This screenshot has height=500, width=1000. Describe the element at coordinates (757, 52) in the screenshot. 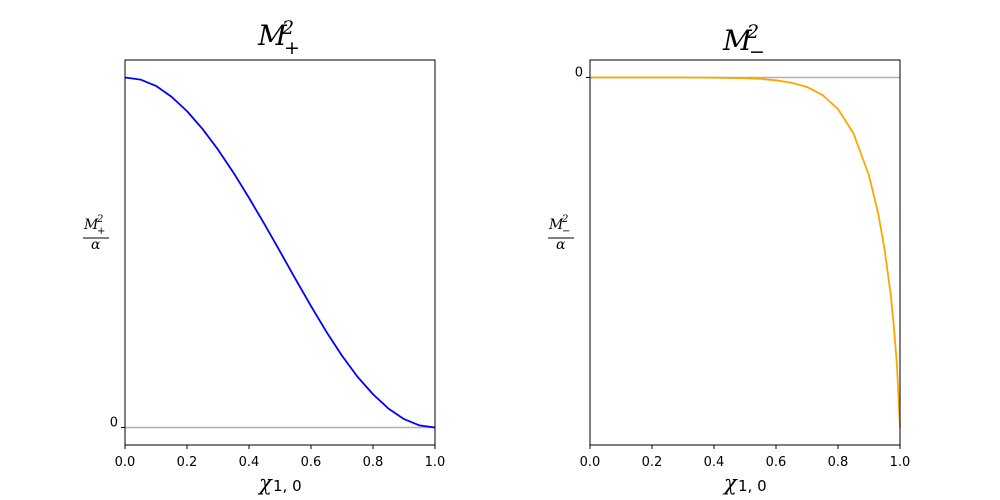

I see `chart-title-sub: −` at that location.